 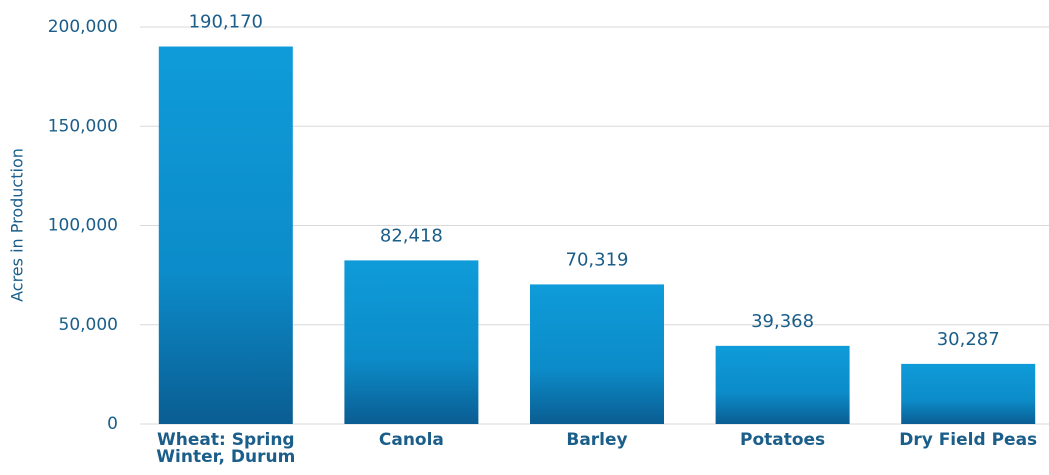 I want to click on y-tick-label: 150,000, so click(x=83, y=126).